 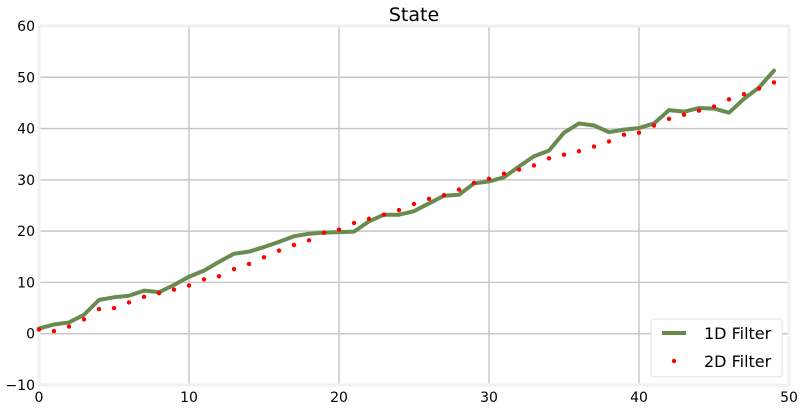 I want to click on y-tick-label: 30, so click(x=26, y=181).